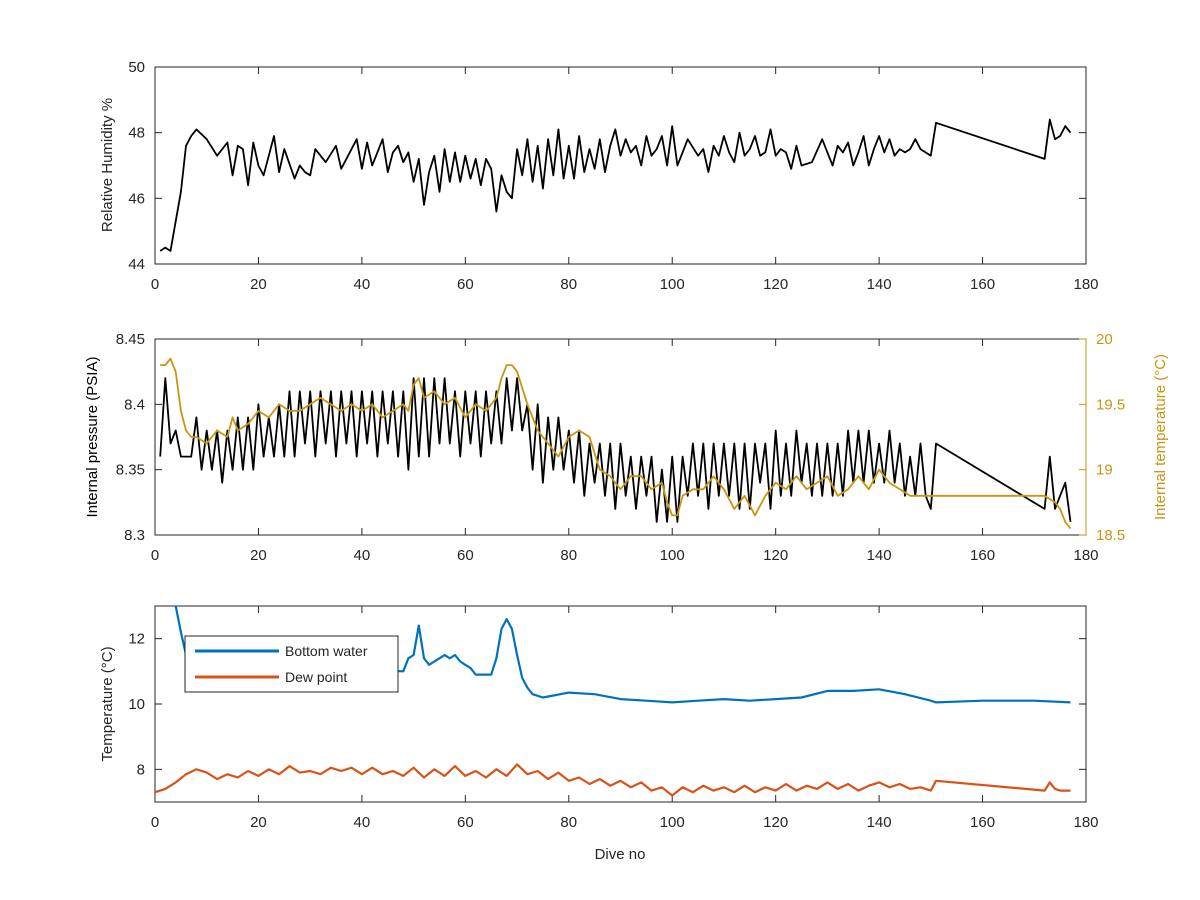 This screenshot has width=1200, height=900. I want to click on y-tick-label: 8.35, so click(130, 470).